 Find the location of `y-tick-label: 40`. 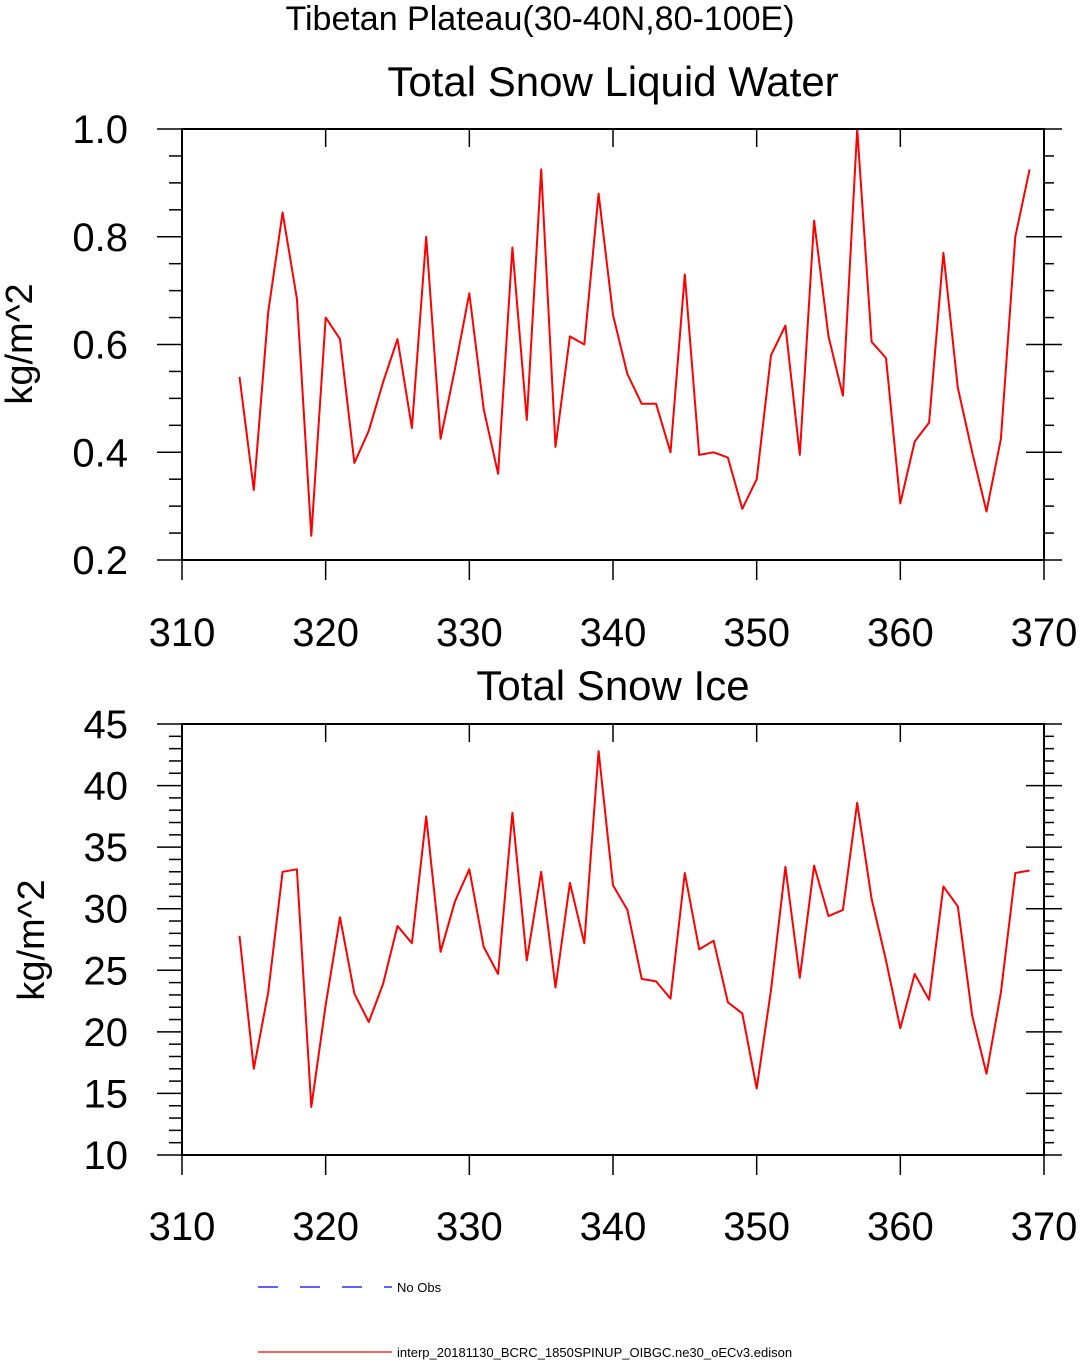

y-tick-label: 40 is located at coordinates (106, 787).